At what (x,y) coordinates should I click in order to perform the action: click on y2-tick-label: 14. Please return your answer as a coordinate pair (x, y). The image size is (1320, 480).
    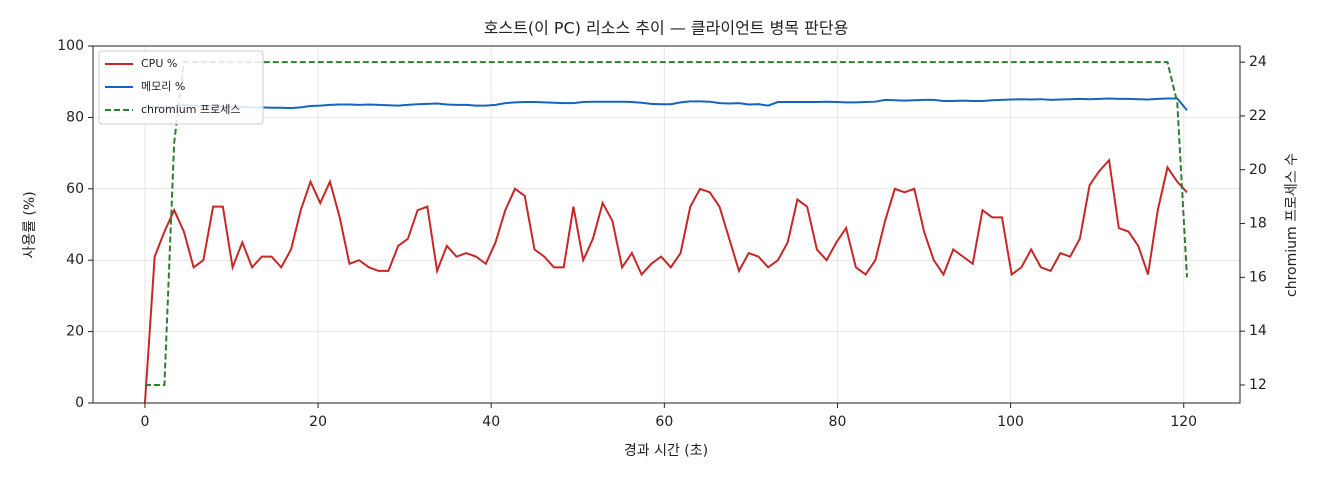
    Looking at the image, I should click on (1258, 331).